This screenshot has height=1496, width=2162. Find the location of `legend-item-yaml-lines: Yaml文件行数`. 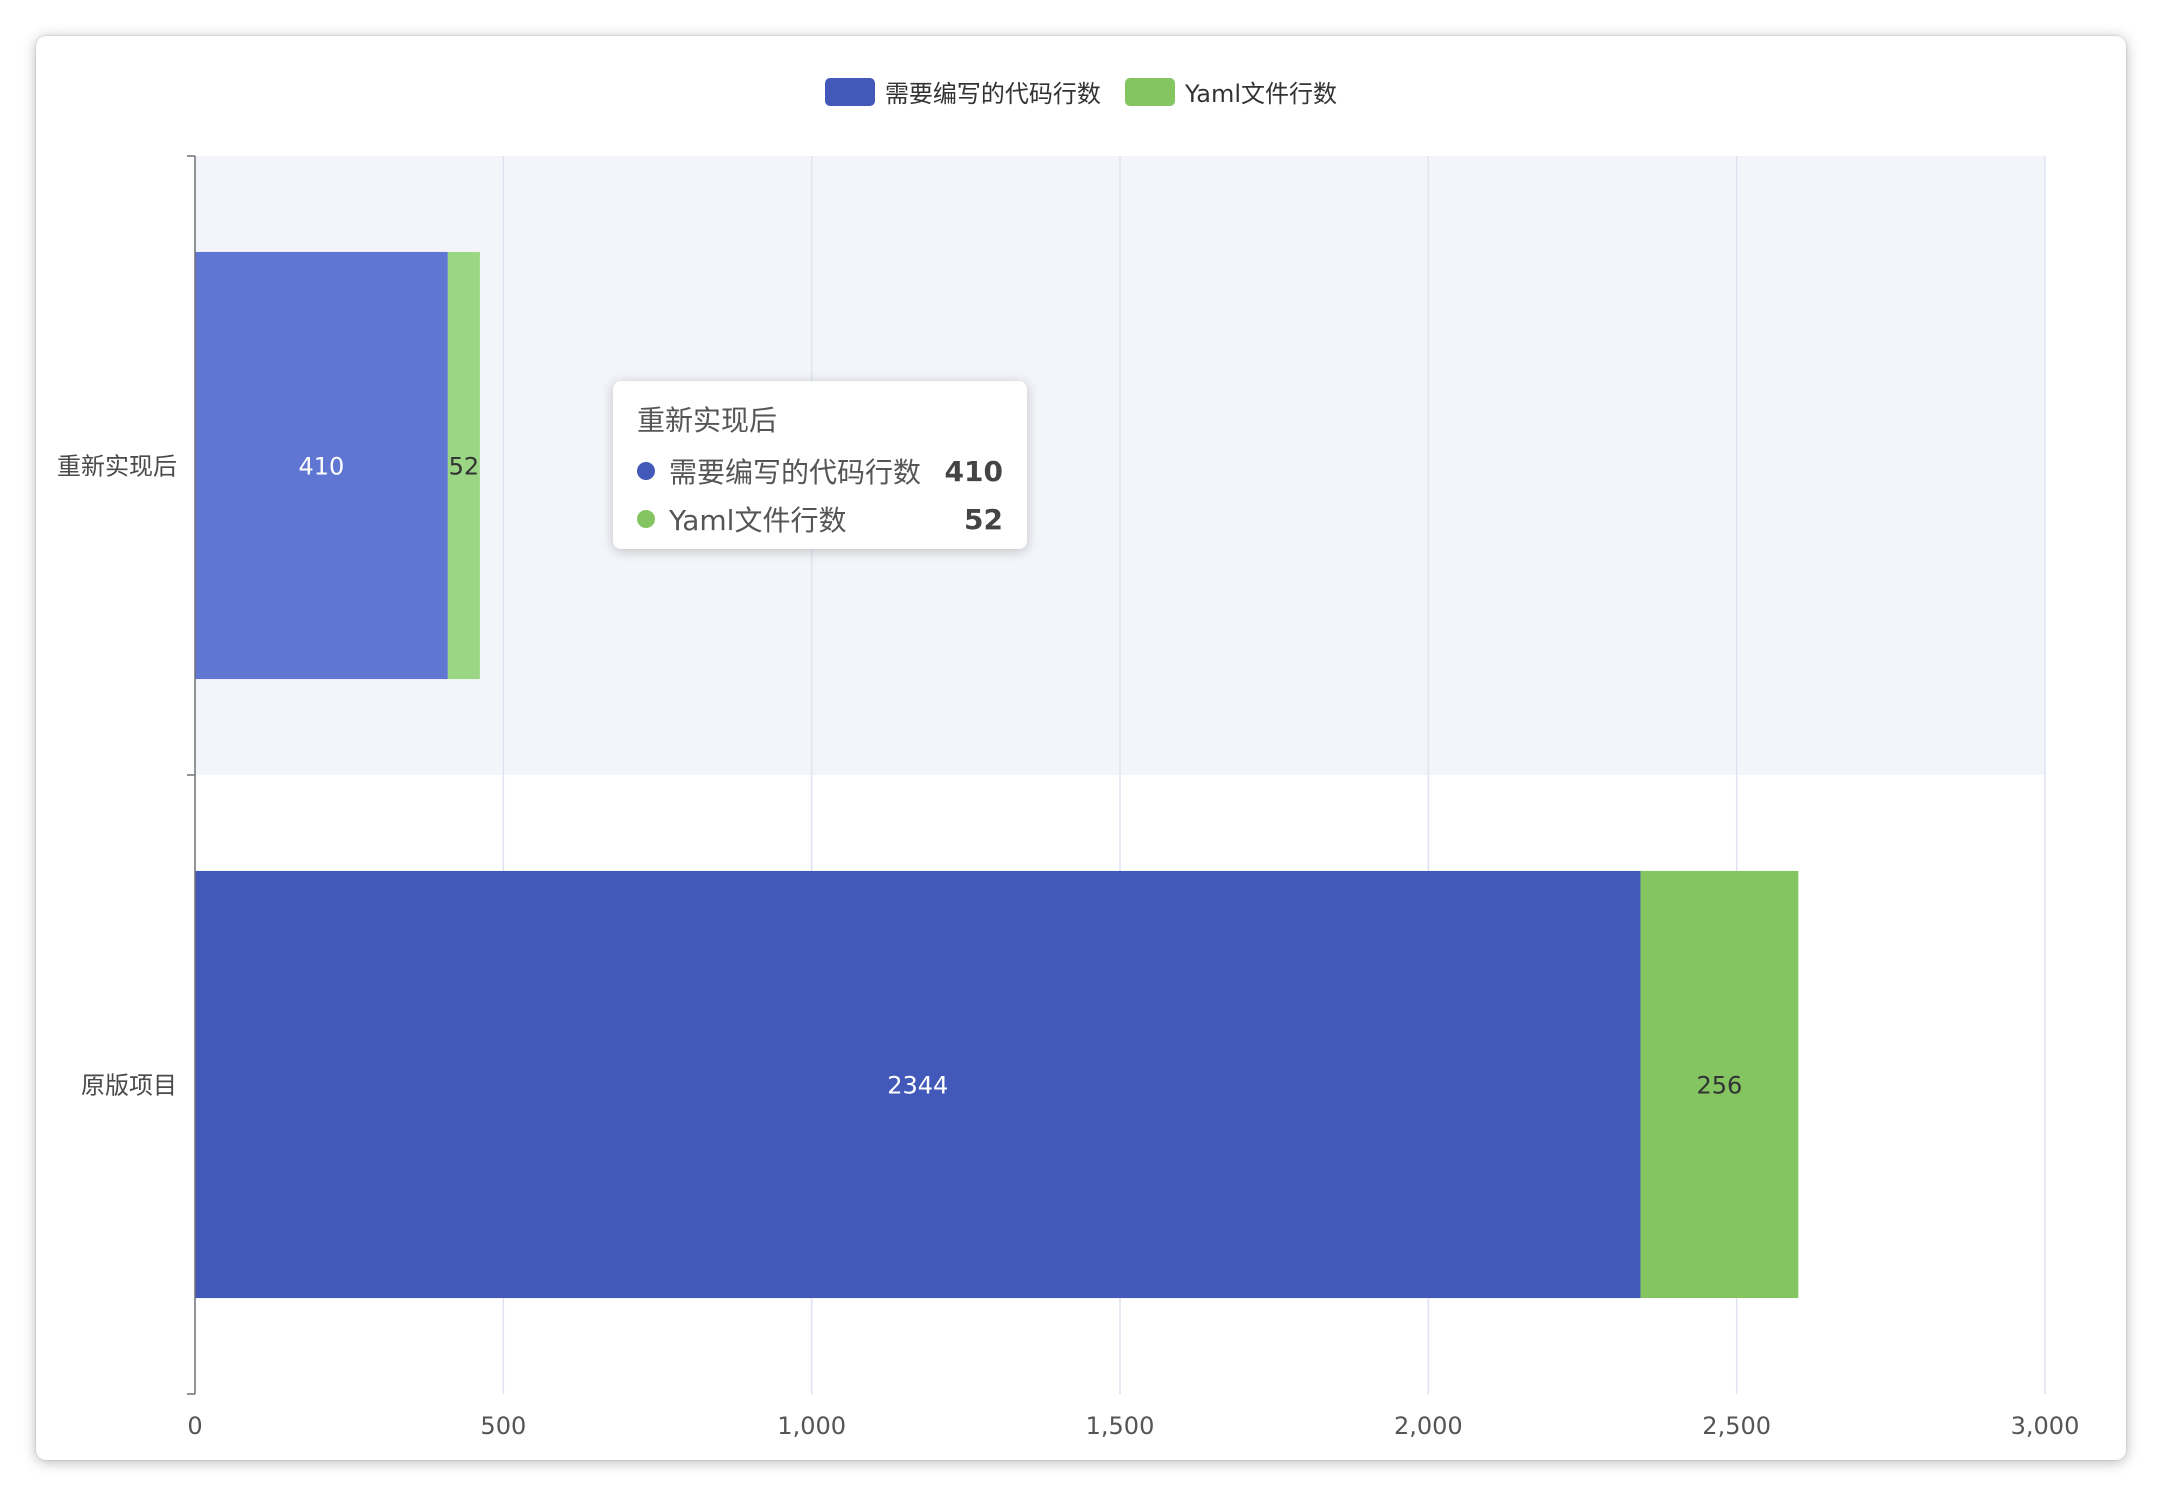

legend-item-yaml-lines: Yaml文件行数 is located at coordinates (1231, 91).